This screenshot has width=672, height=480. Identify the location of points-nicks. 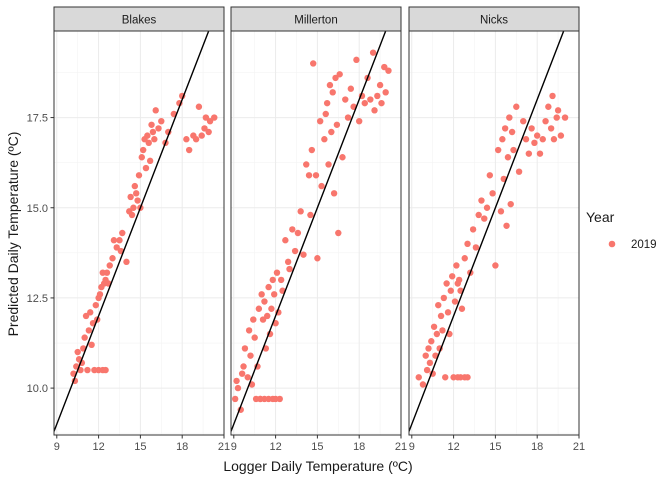
(492, 240).